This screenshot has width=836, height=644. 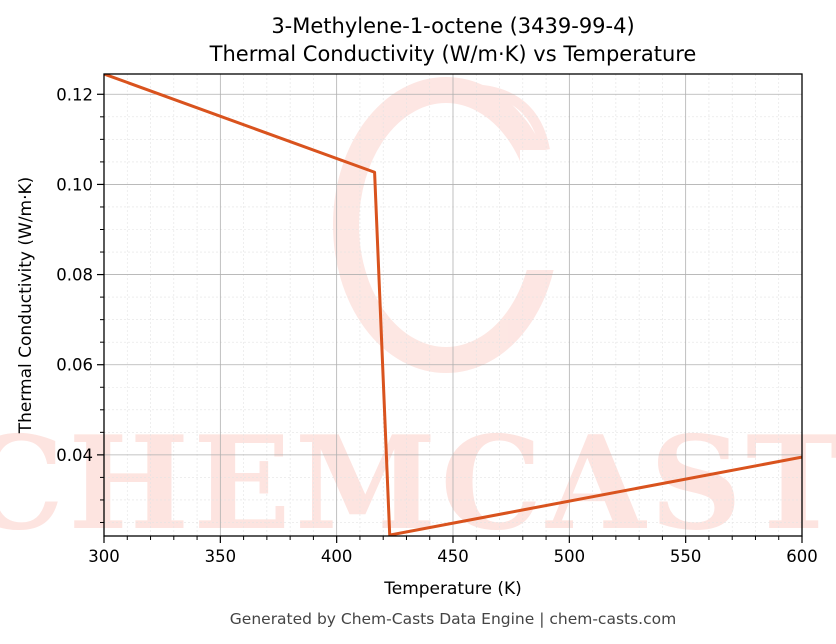 I want to click on y-tick-label: 0.08, so click(x=74, y=275).